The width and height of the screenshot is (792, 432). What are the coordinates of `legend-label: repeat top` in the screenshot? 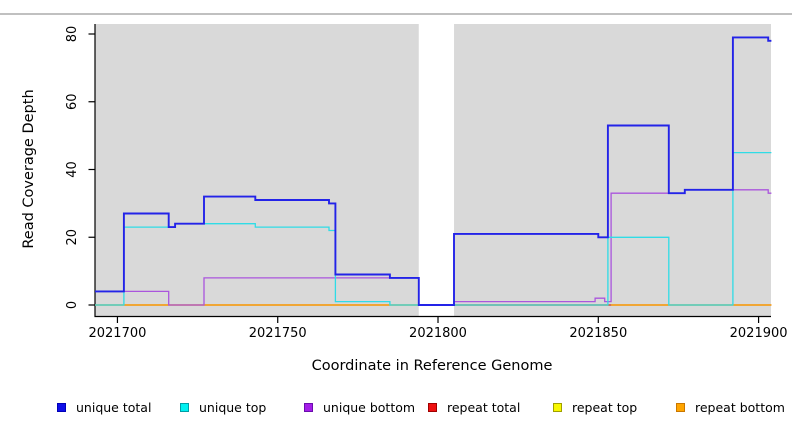 It's located at (605, 407).